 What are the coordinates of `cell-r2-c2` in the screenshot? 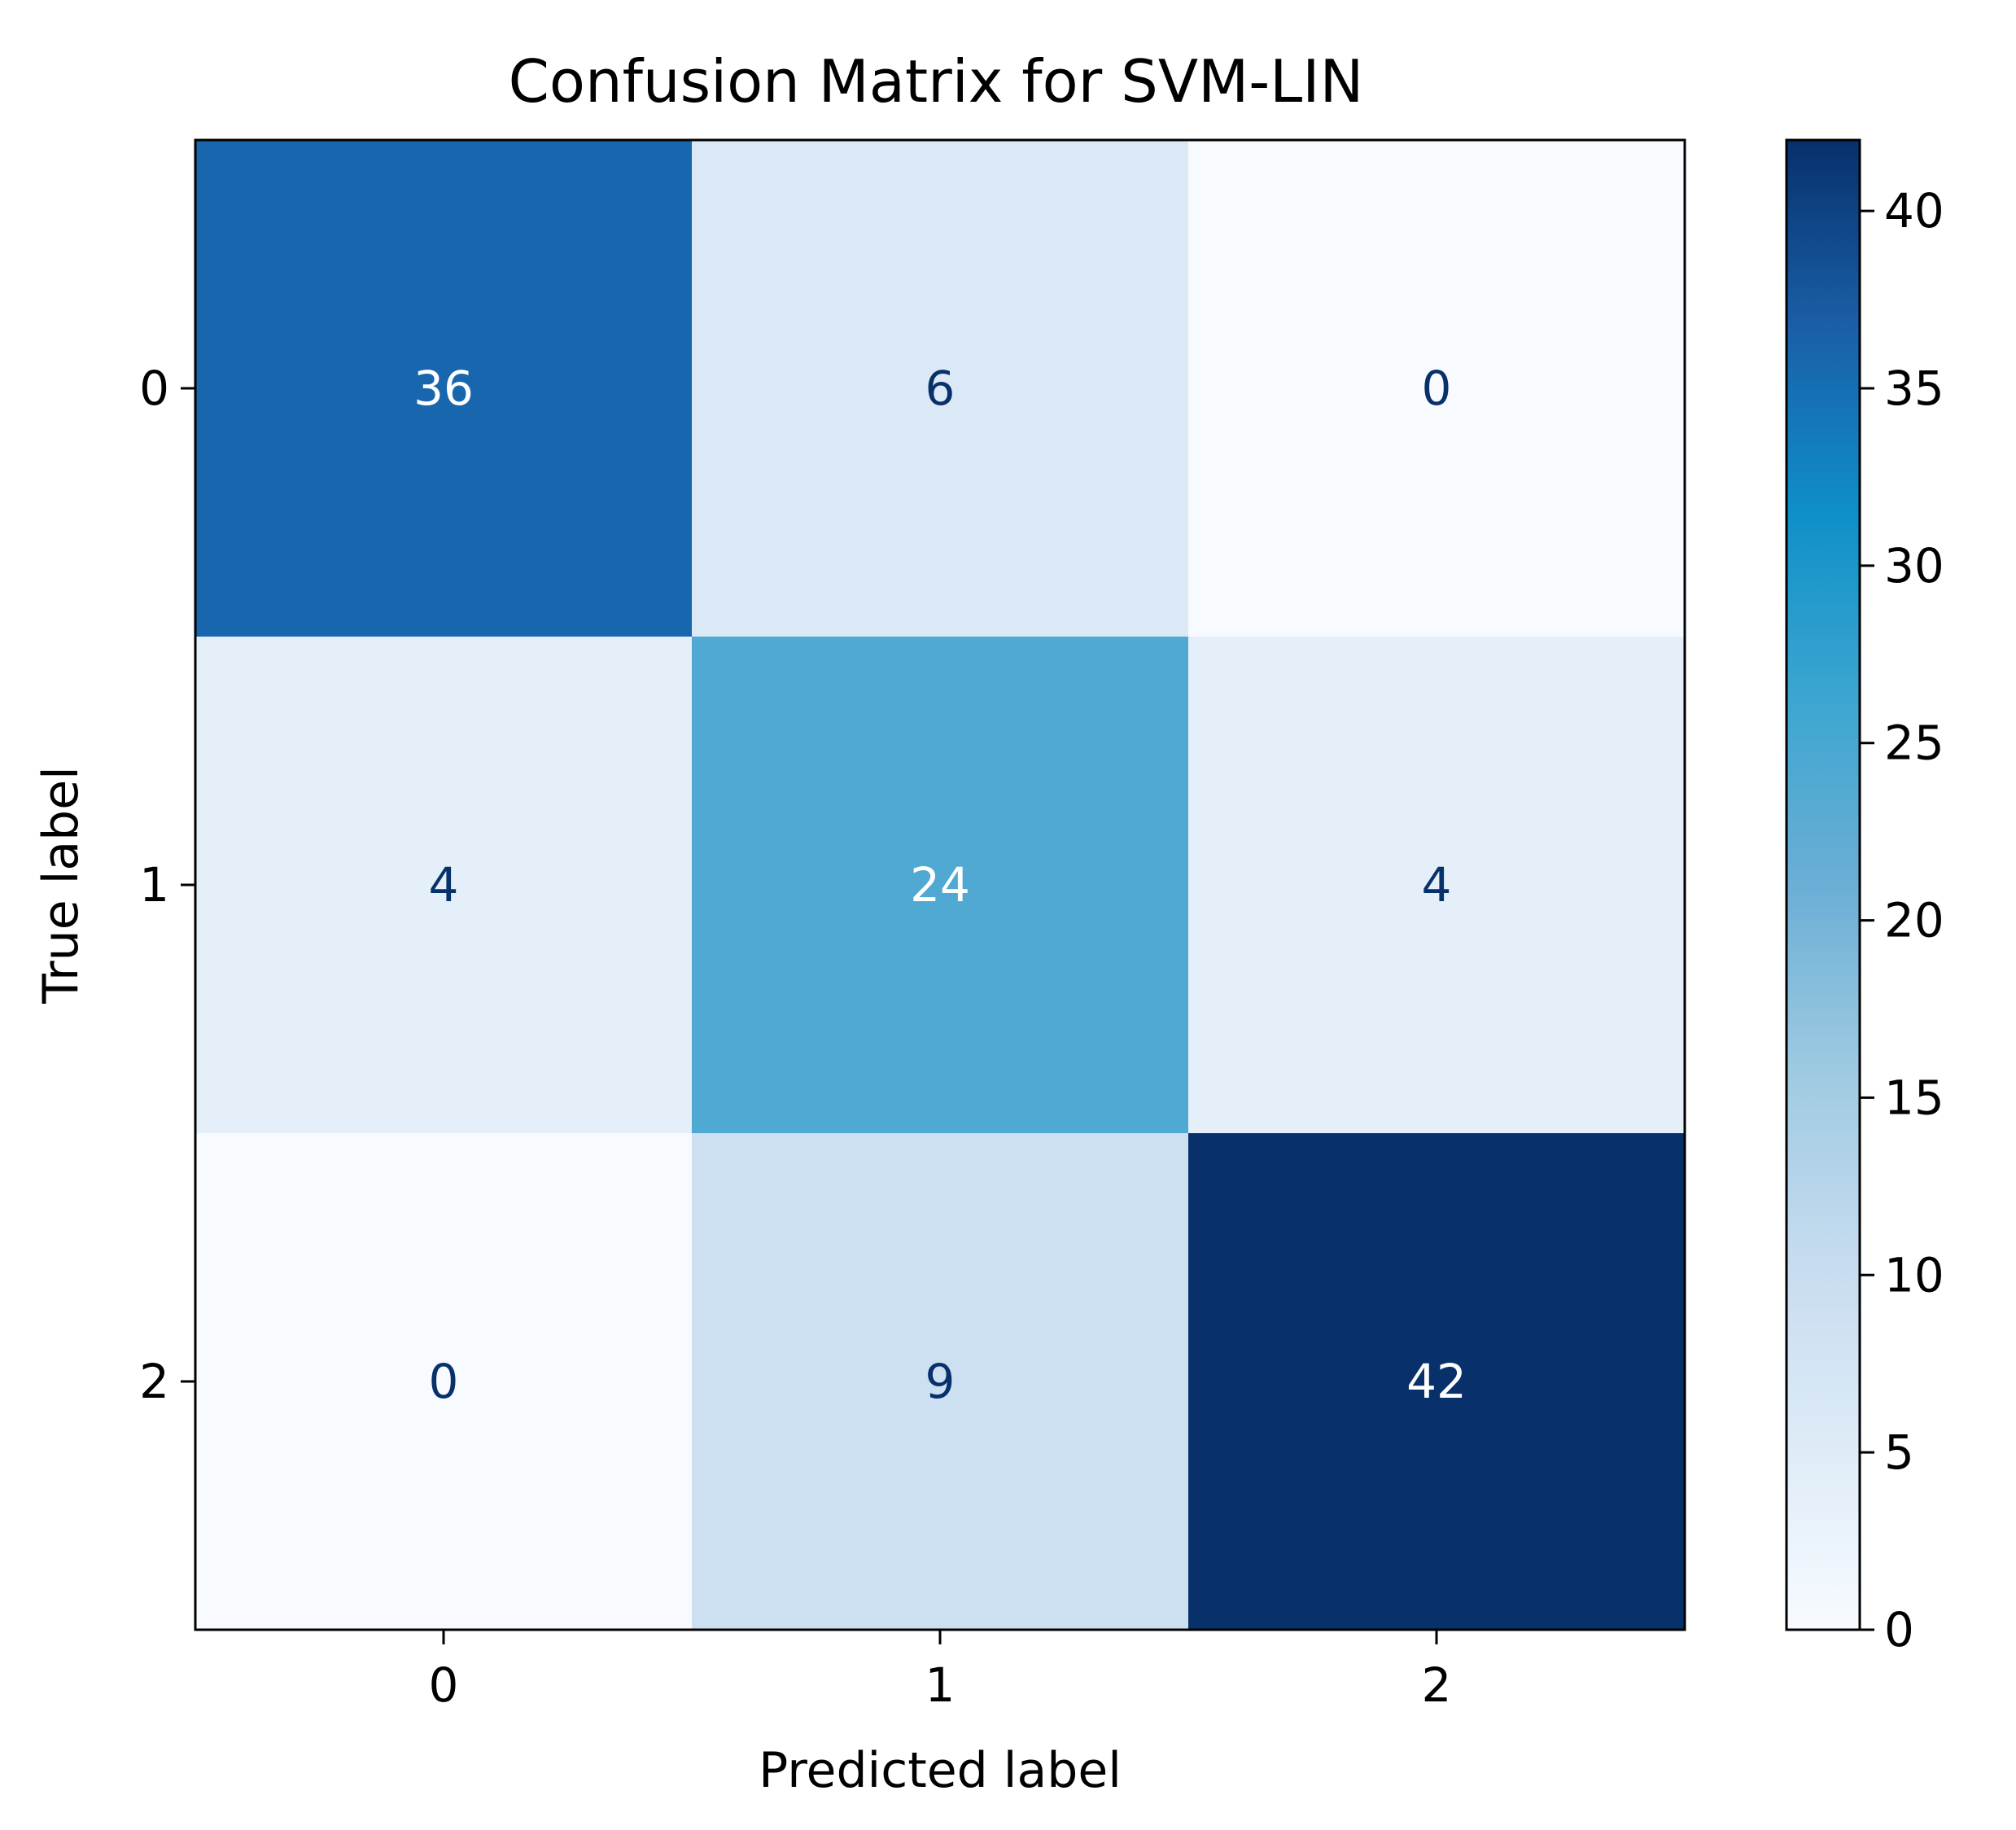 It's located at (1437, 1382).